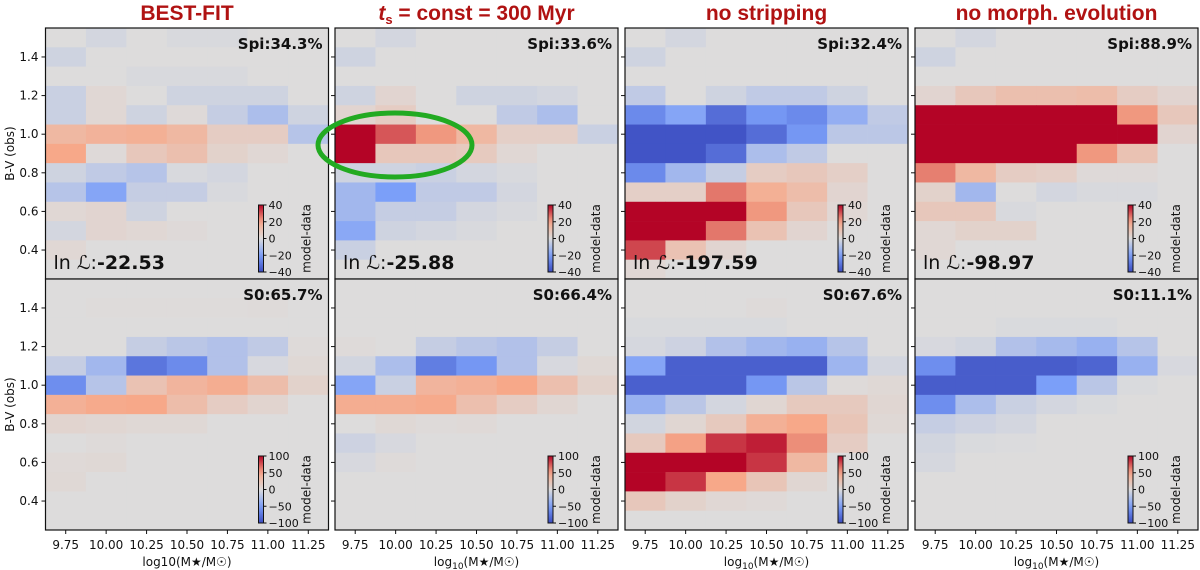  What do you see at coordinates (279, 456) in the screenshot?
I see `colorbar-tick-label: 100` at bounding box center [279, 456].